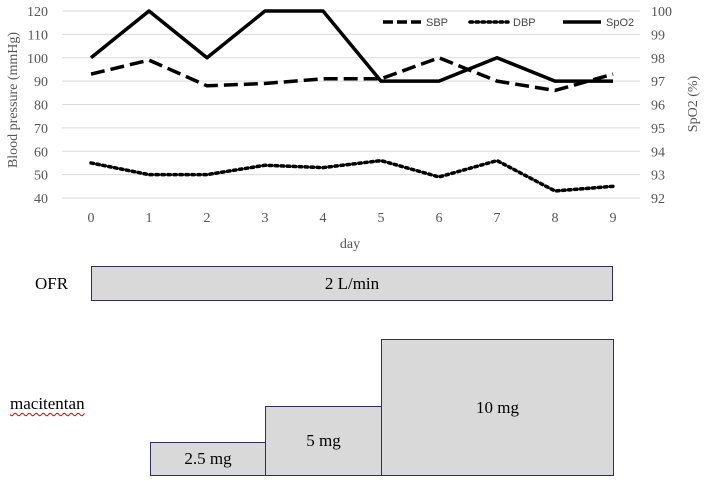 The width and height of the screenshot is (709, 481). I want to click on left-tick-label: 70, so click(41, 129).